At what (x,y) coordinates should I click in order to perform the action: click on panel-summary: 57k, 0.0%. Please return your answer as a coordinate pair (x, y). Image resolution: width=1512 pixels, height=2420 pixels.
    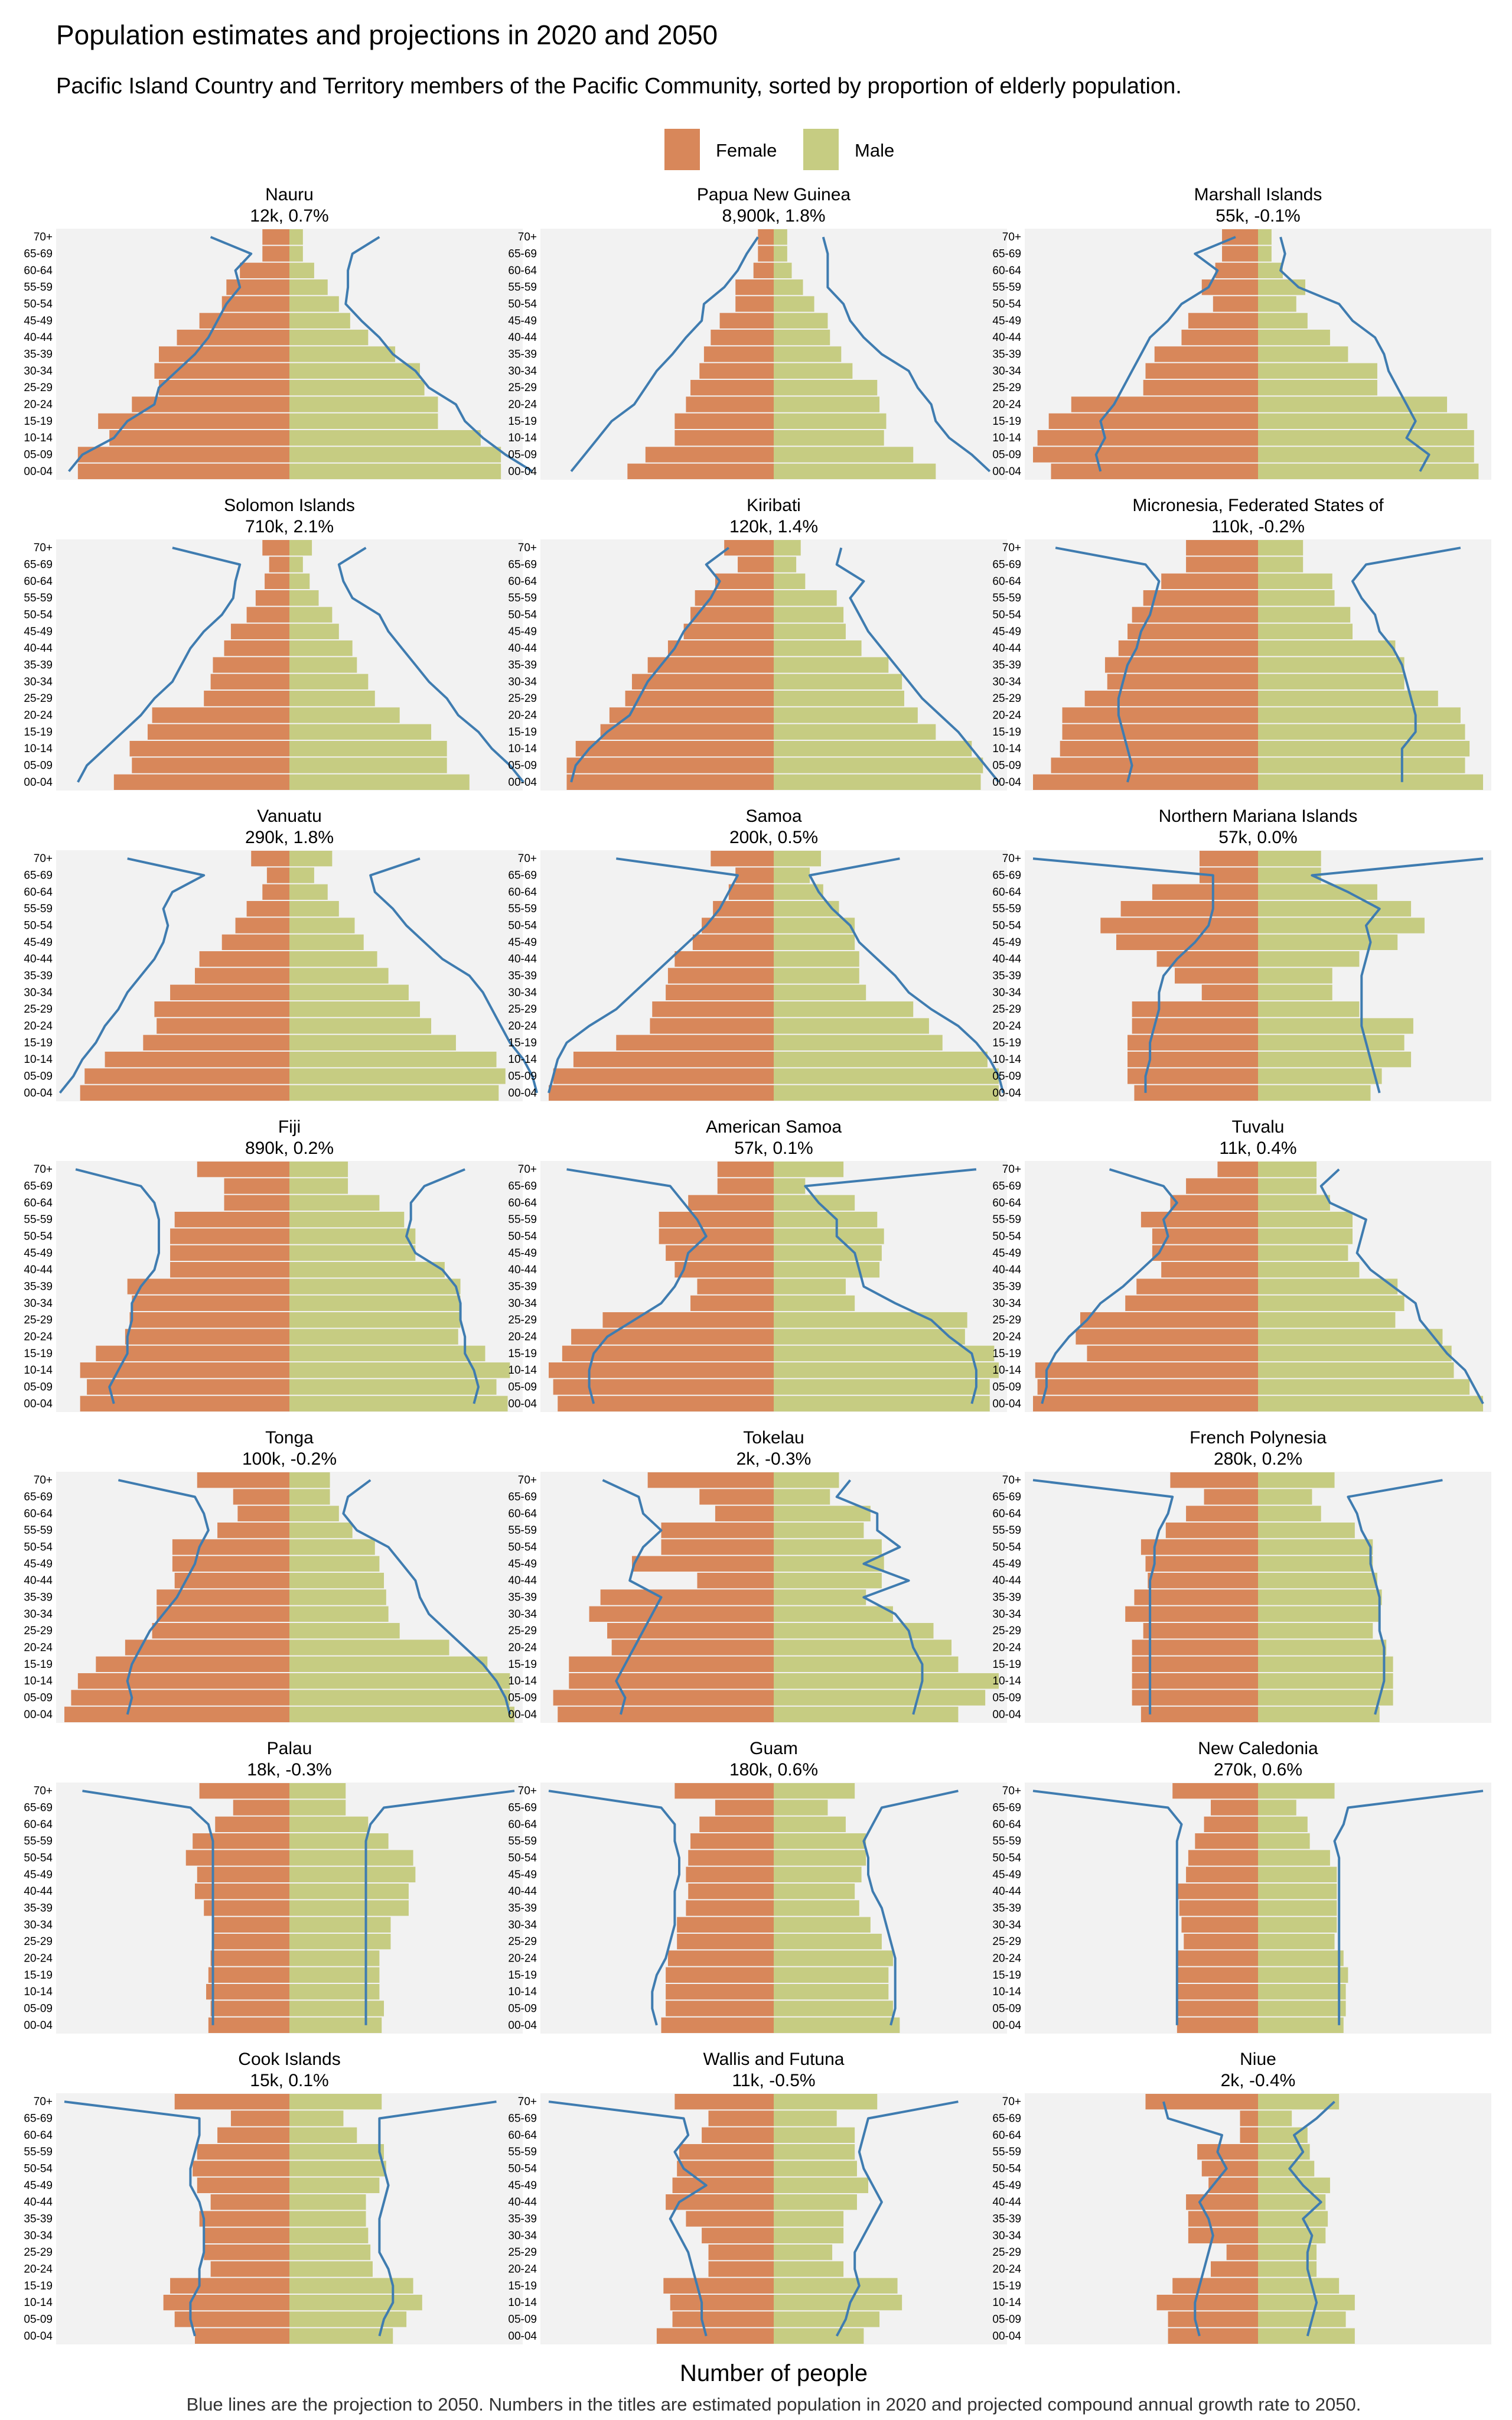
    Looking at the image, I should click on (1257, 837).